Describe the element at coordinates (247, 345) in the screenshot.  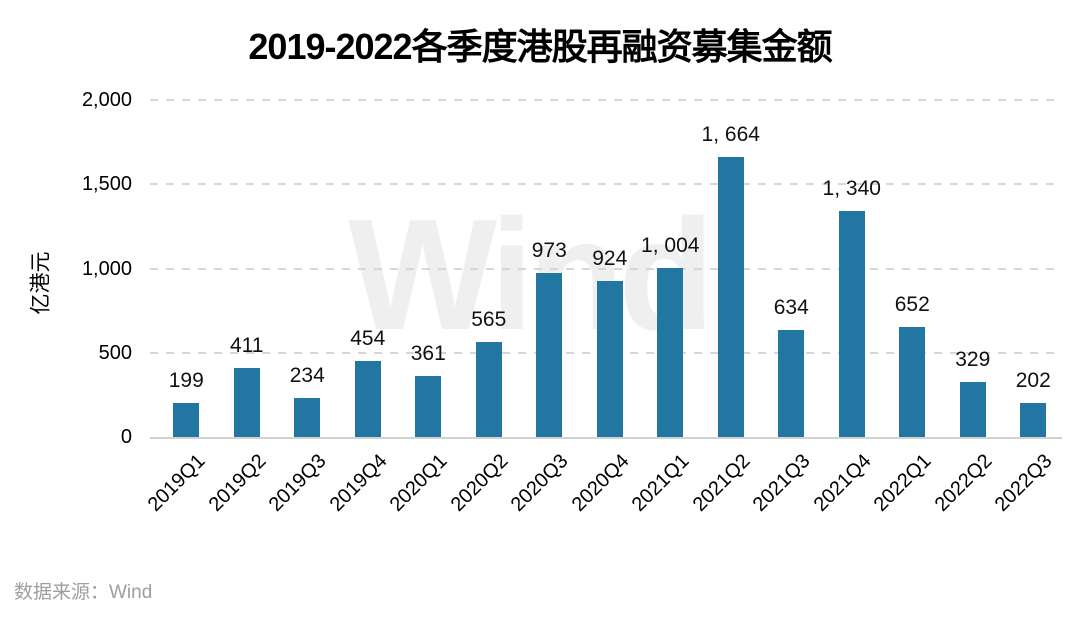
I see `value-label-2019Q2: 411` at that location.